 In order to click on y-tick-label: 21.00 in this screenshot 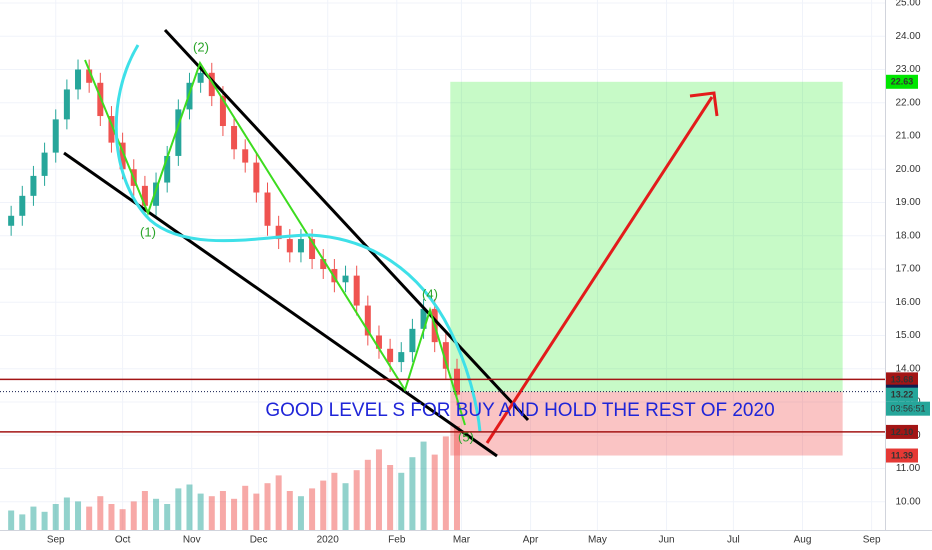, I will do `click(907, 136)`.